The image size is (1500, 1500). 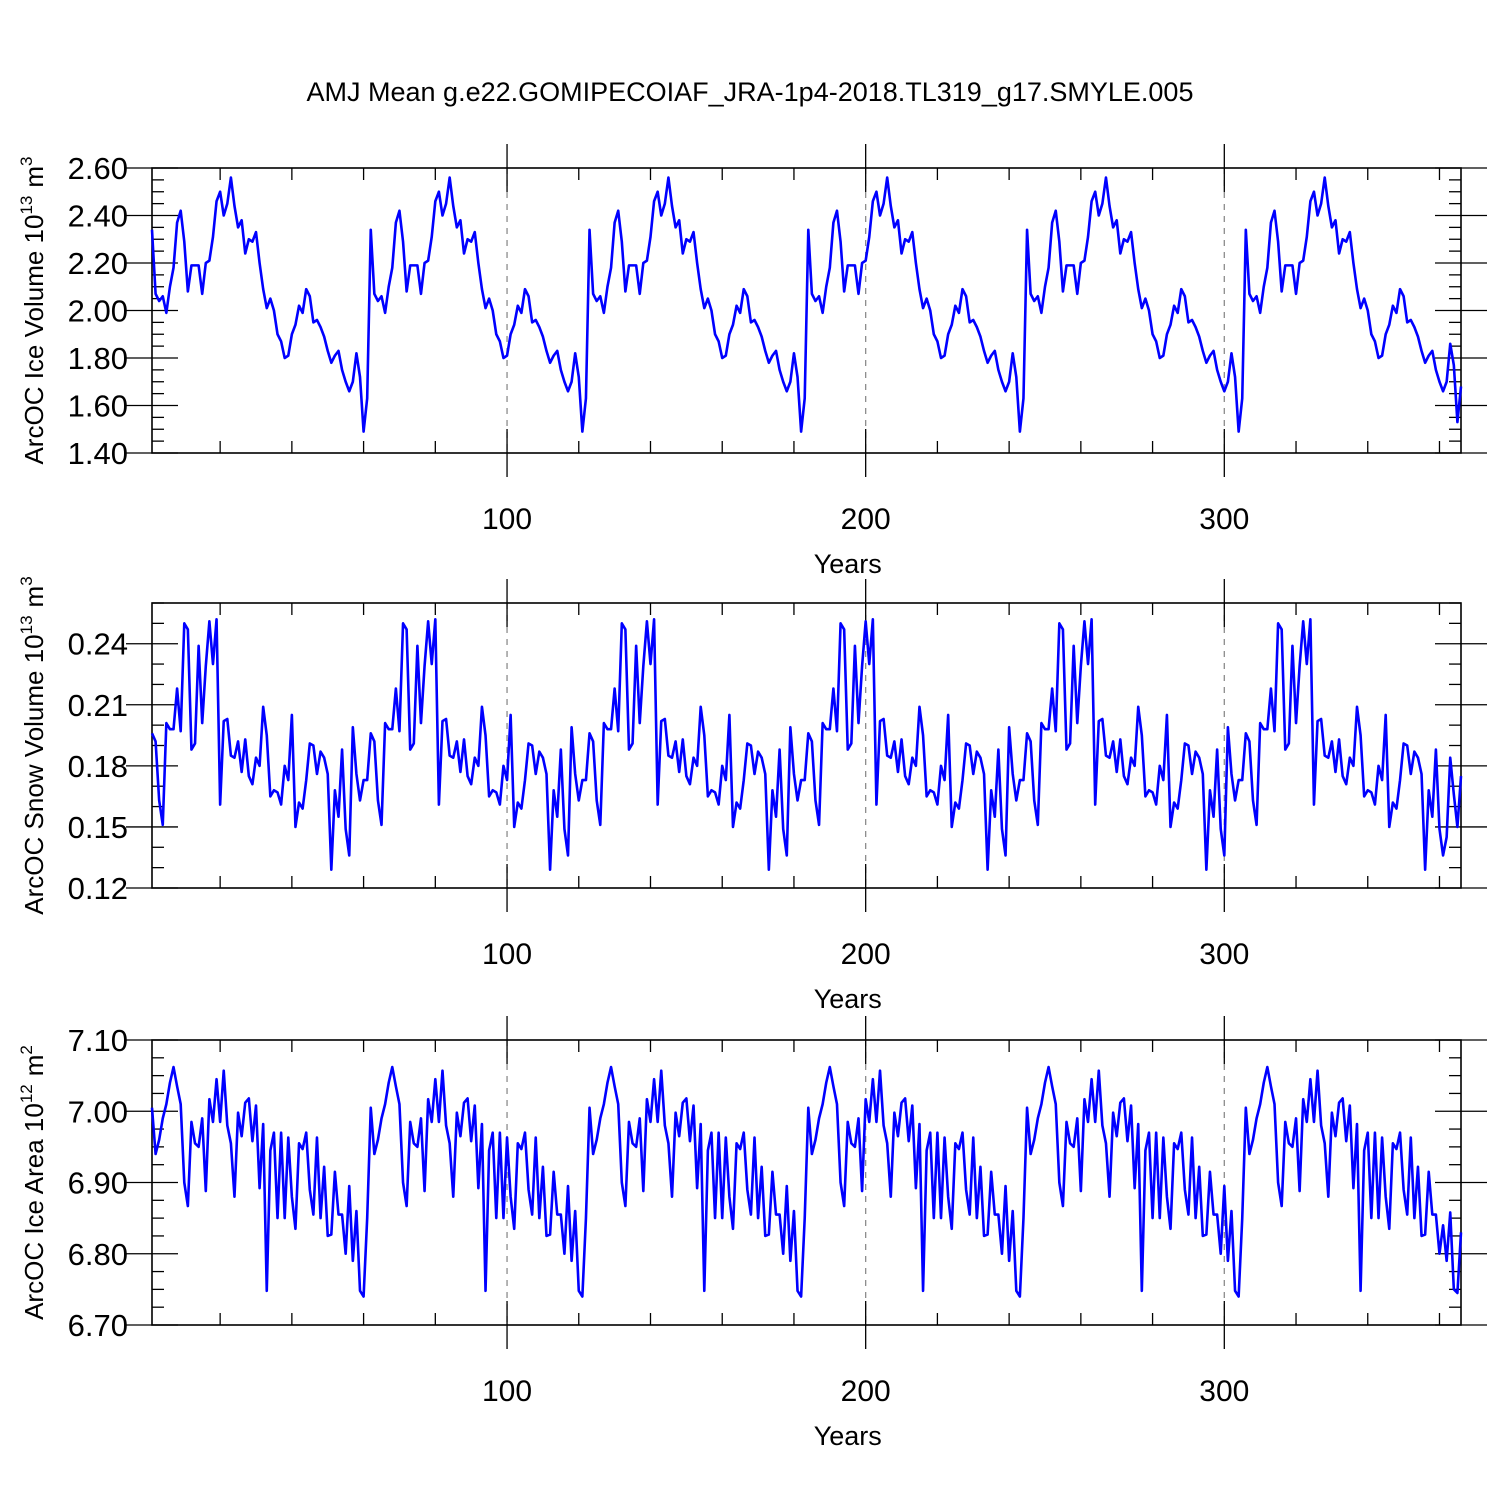 What do you see at coordinates (98, 1111) in the screenshot?
I see `y-tick-label: 7.00` at bounding box center [98, 1111].